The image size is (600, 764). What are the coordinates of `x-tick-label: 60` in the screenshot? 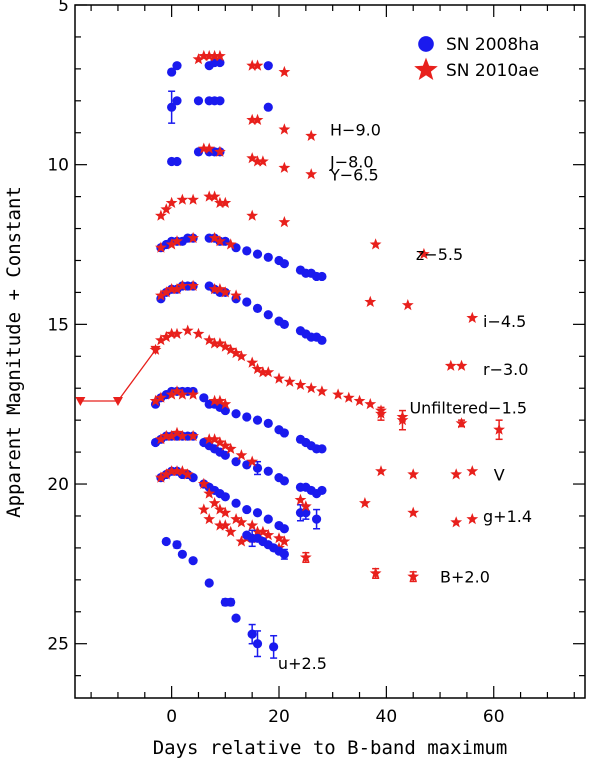 It's located at (494, 717).